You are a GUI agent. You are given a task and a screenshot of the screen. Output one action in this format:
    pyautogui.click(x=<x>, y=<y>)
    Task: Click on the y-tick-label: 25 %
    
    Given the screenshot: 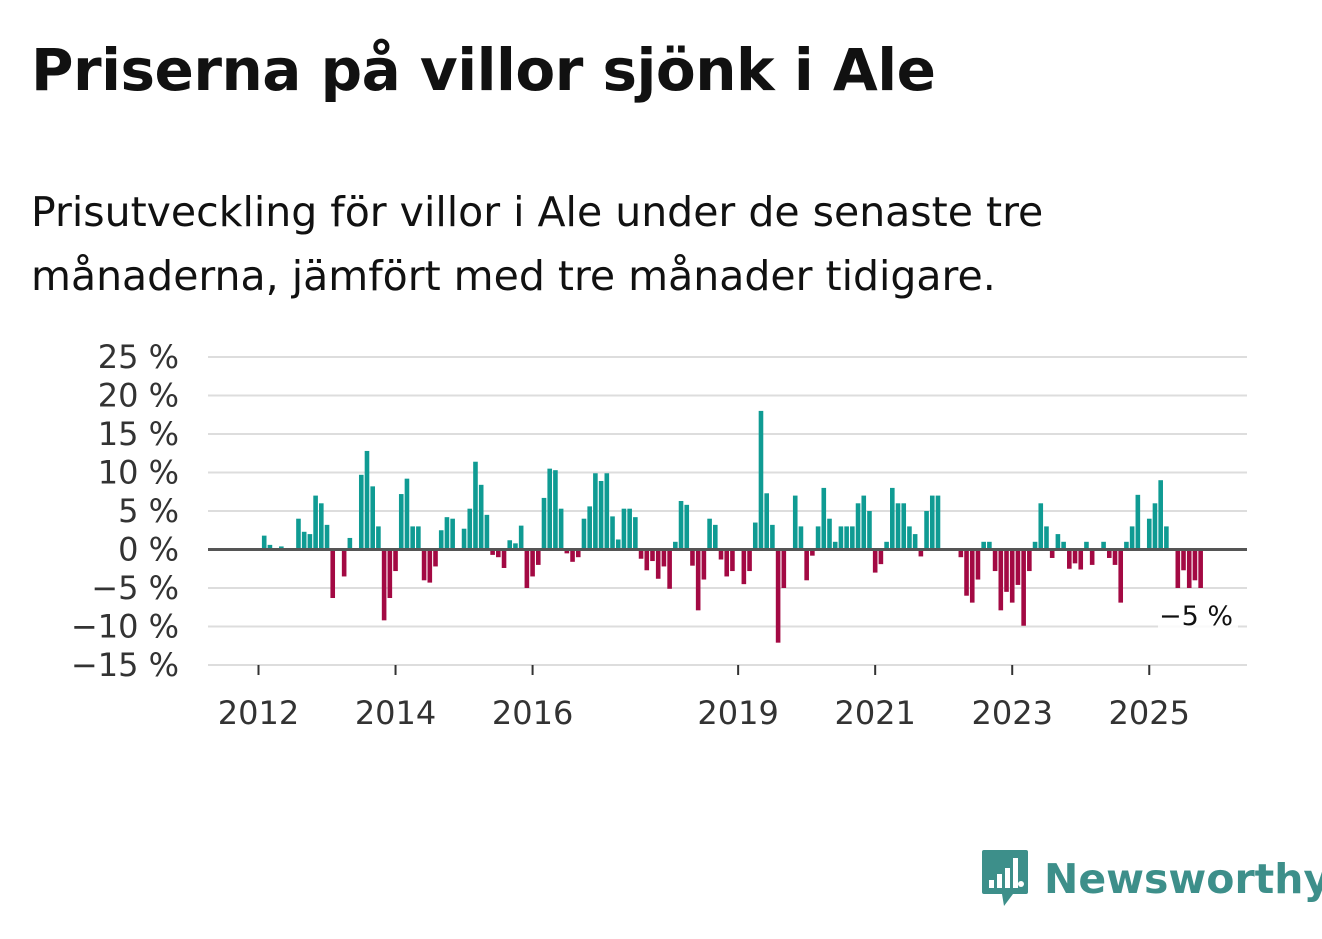 What is the action you would take?
    pyautogui.click(x=138, y=357)
    